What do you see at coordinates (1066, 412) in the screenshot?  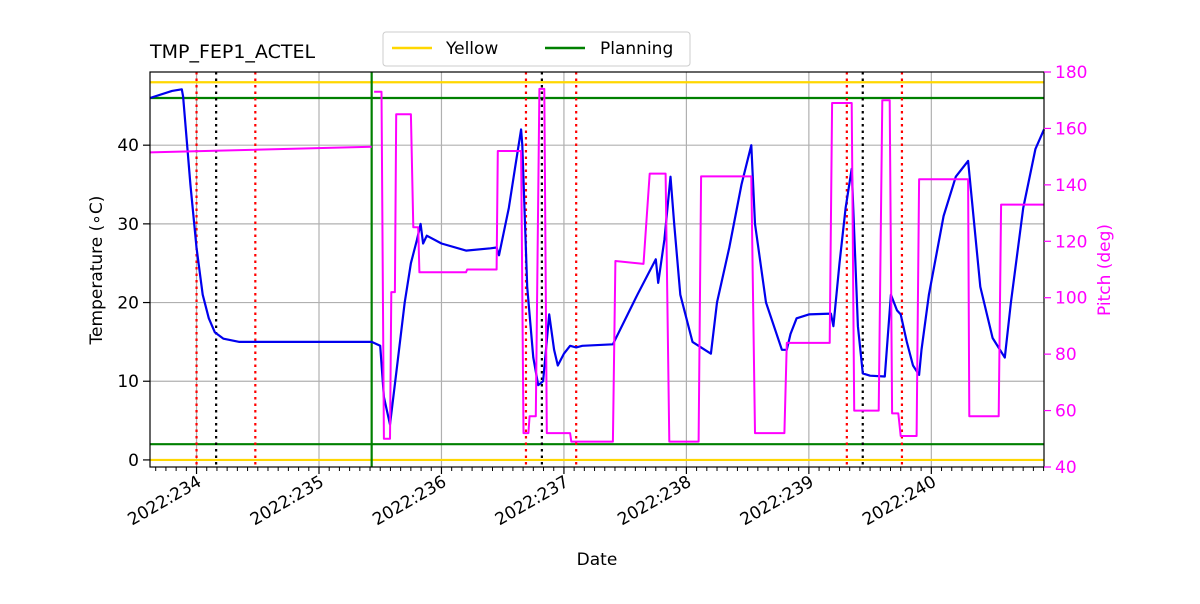 I see `y-right-tick-label-1: 60` at bounding box center [1066, 412].